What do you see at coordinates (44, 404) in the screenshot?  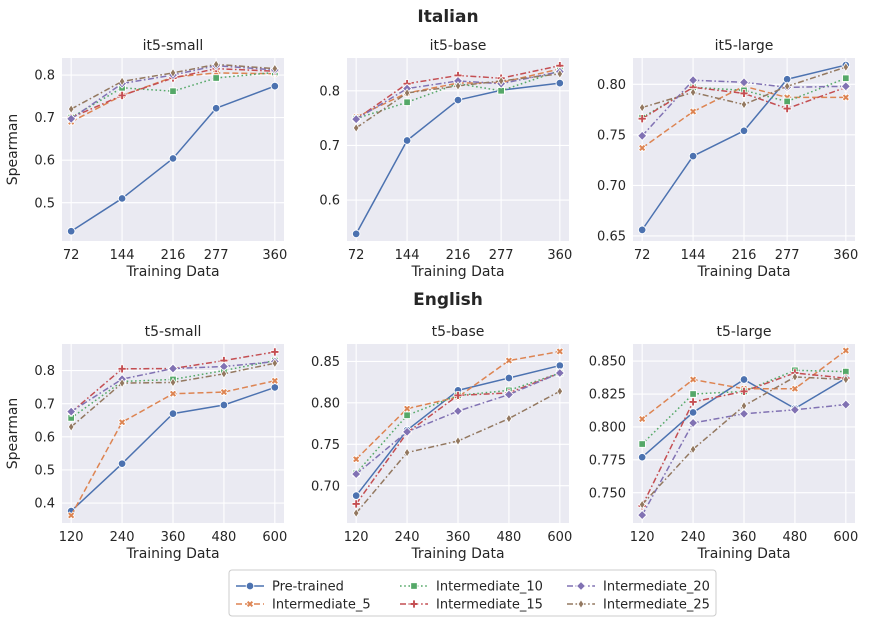 I see `y-tick-label: 0.7` at bounding box center [44, 404].